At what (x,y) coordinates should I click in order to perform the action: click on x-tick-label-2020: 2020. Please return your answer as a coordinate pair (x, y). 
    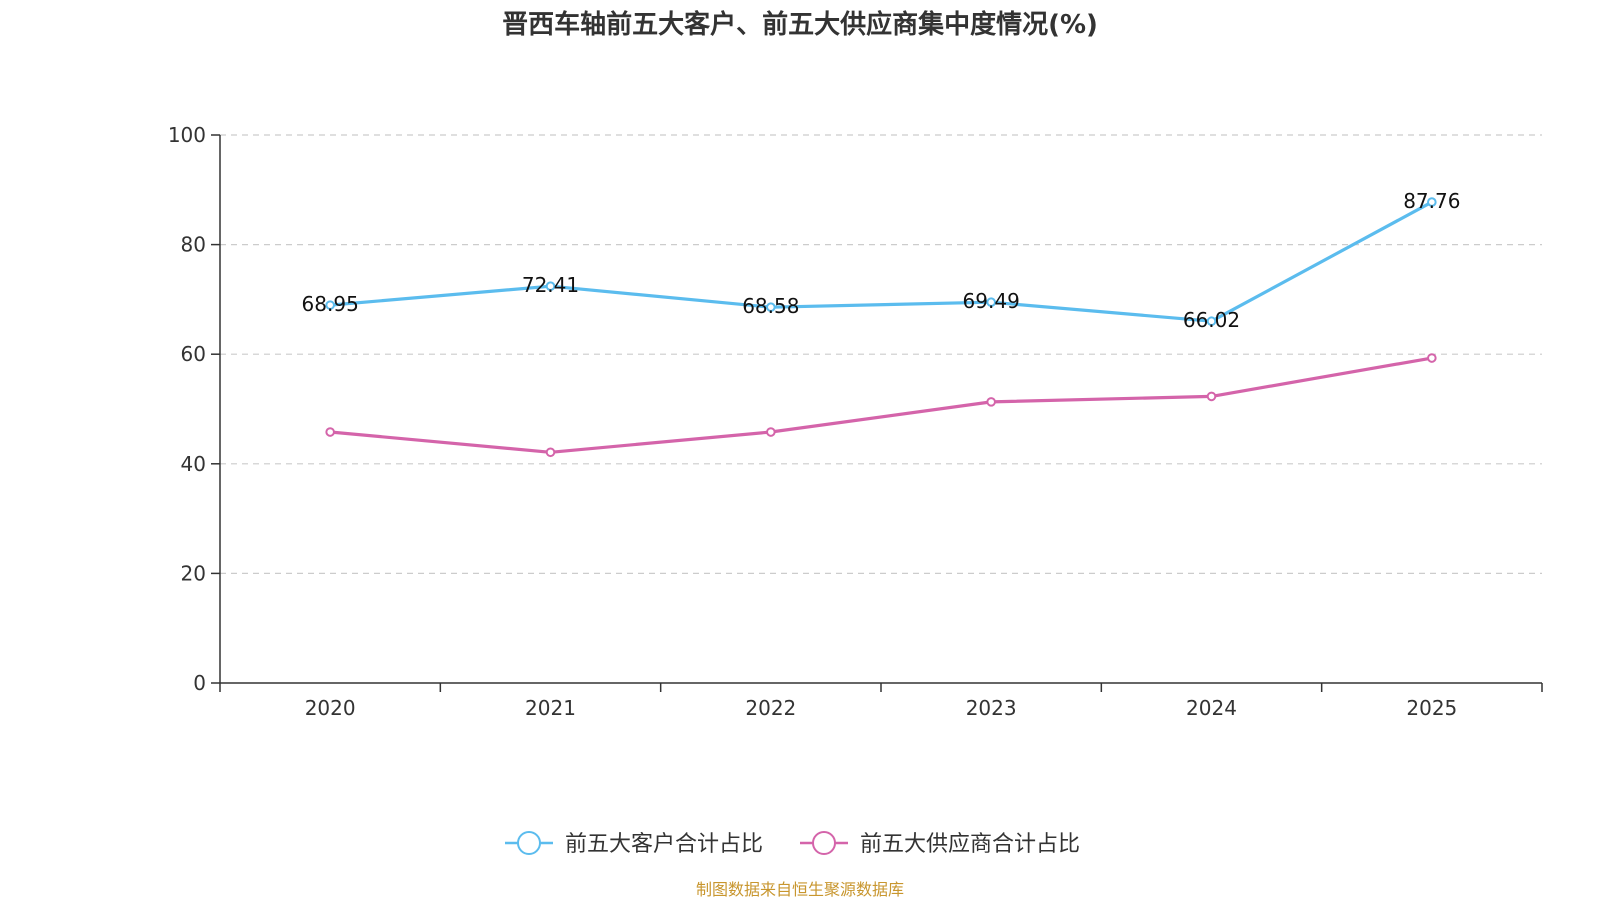
    Looking at the image, I should click on (330, 708).